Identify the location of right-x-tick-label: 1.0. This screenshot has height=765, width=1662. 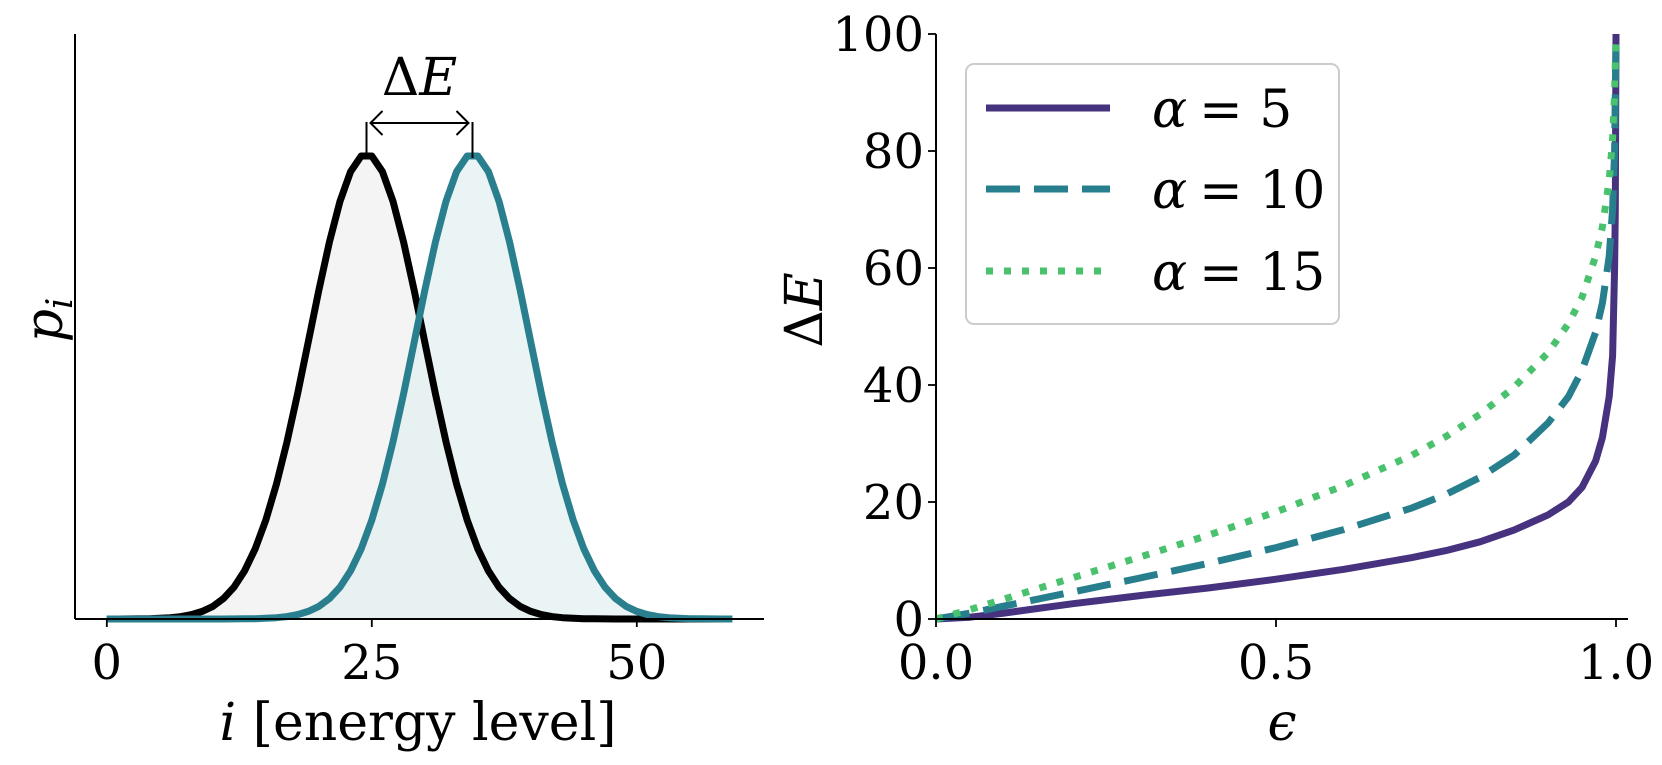
(1616, 663).